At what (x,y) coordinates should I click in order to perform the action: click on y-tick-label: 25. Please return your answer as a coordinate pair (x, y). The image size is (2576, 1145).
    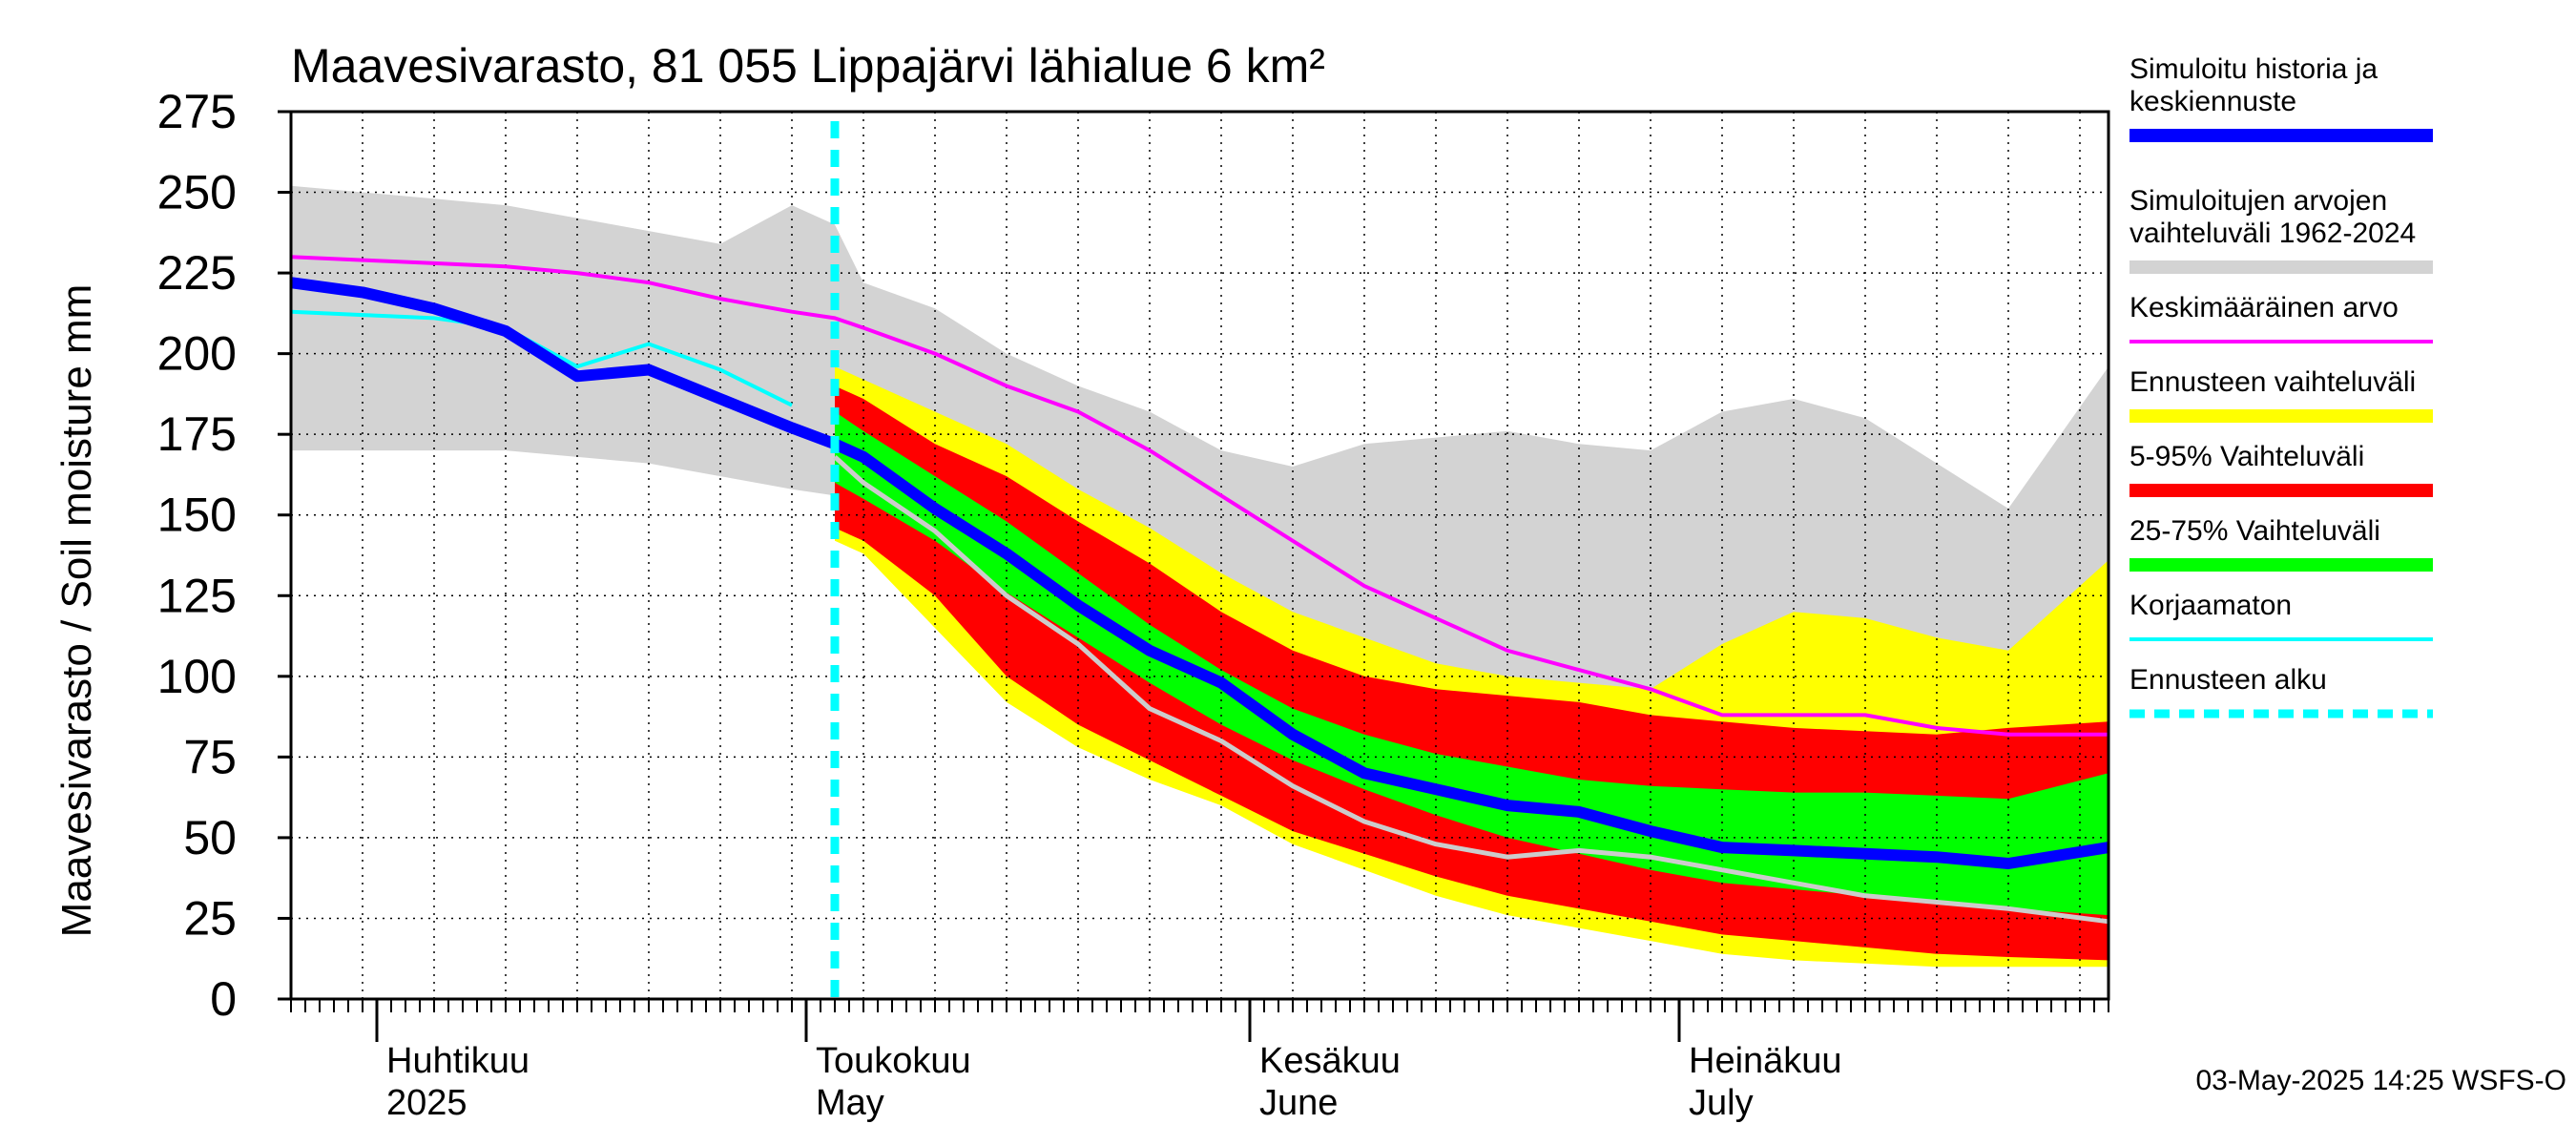
    Looking at the image, I should click on (210, 918).